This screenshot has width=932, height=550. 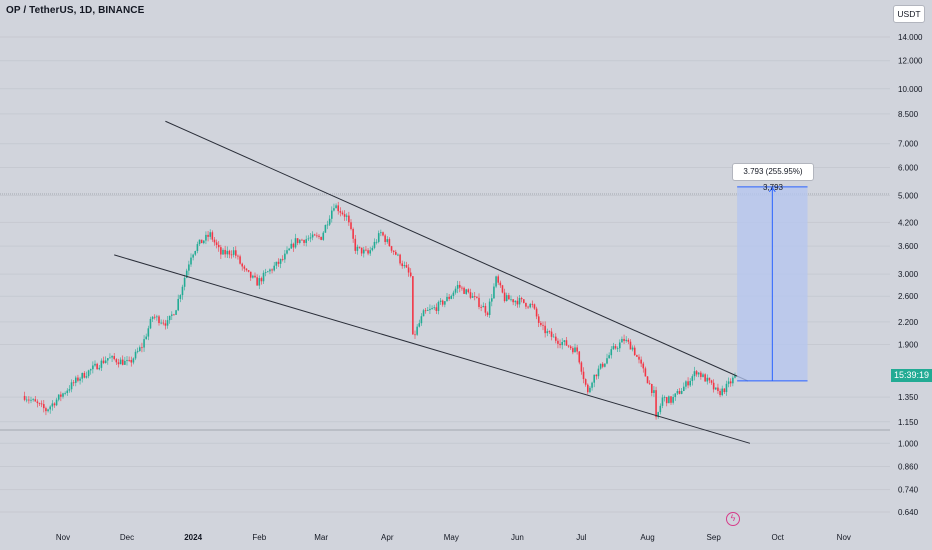 What do you see at coordinates (517, 537) in the screenshot?
I see `x-tick-label: Jun` at bounding box center [517, 537].